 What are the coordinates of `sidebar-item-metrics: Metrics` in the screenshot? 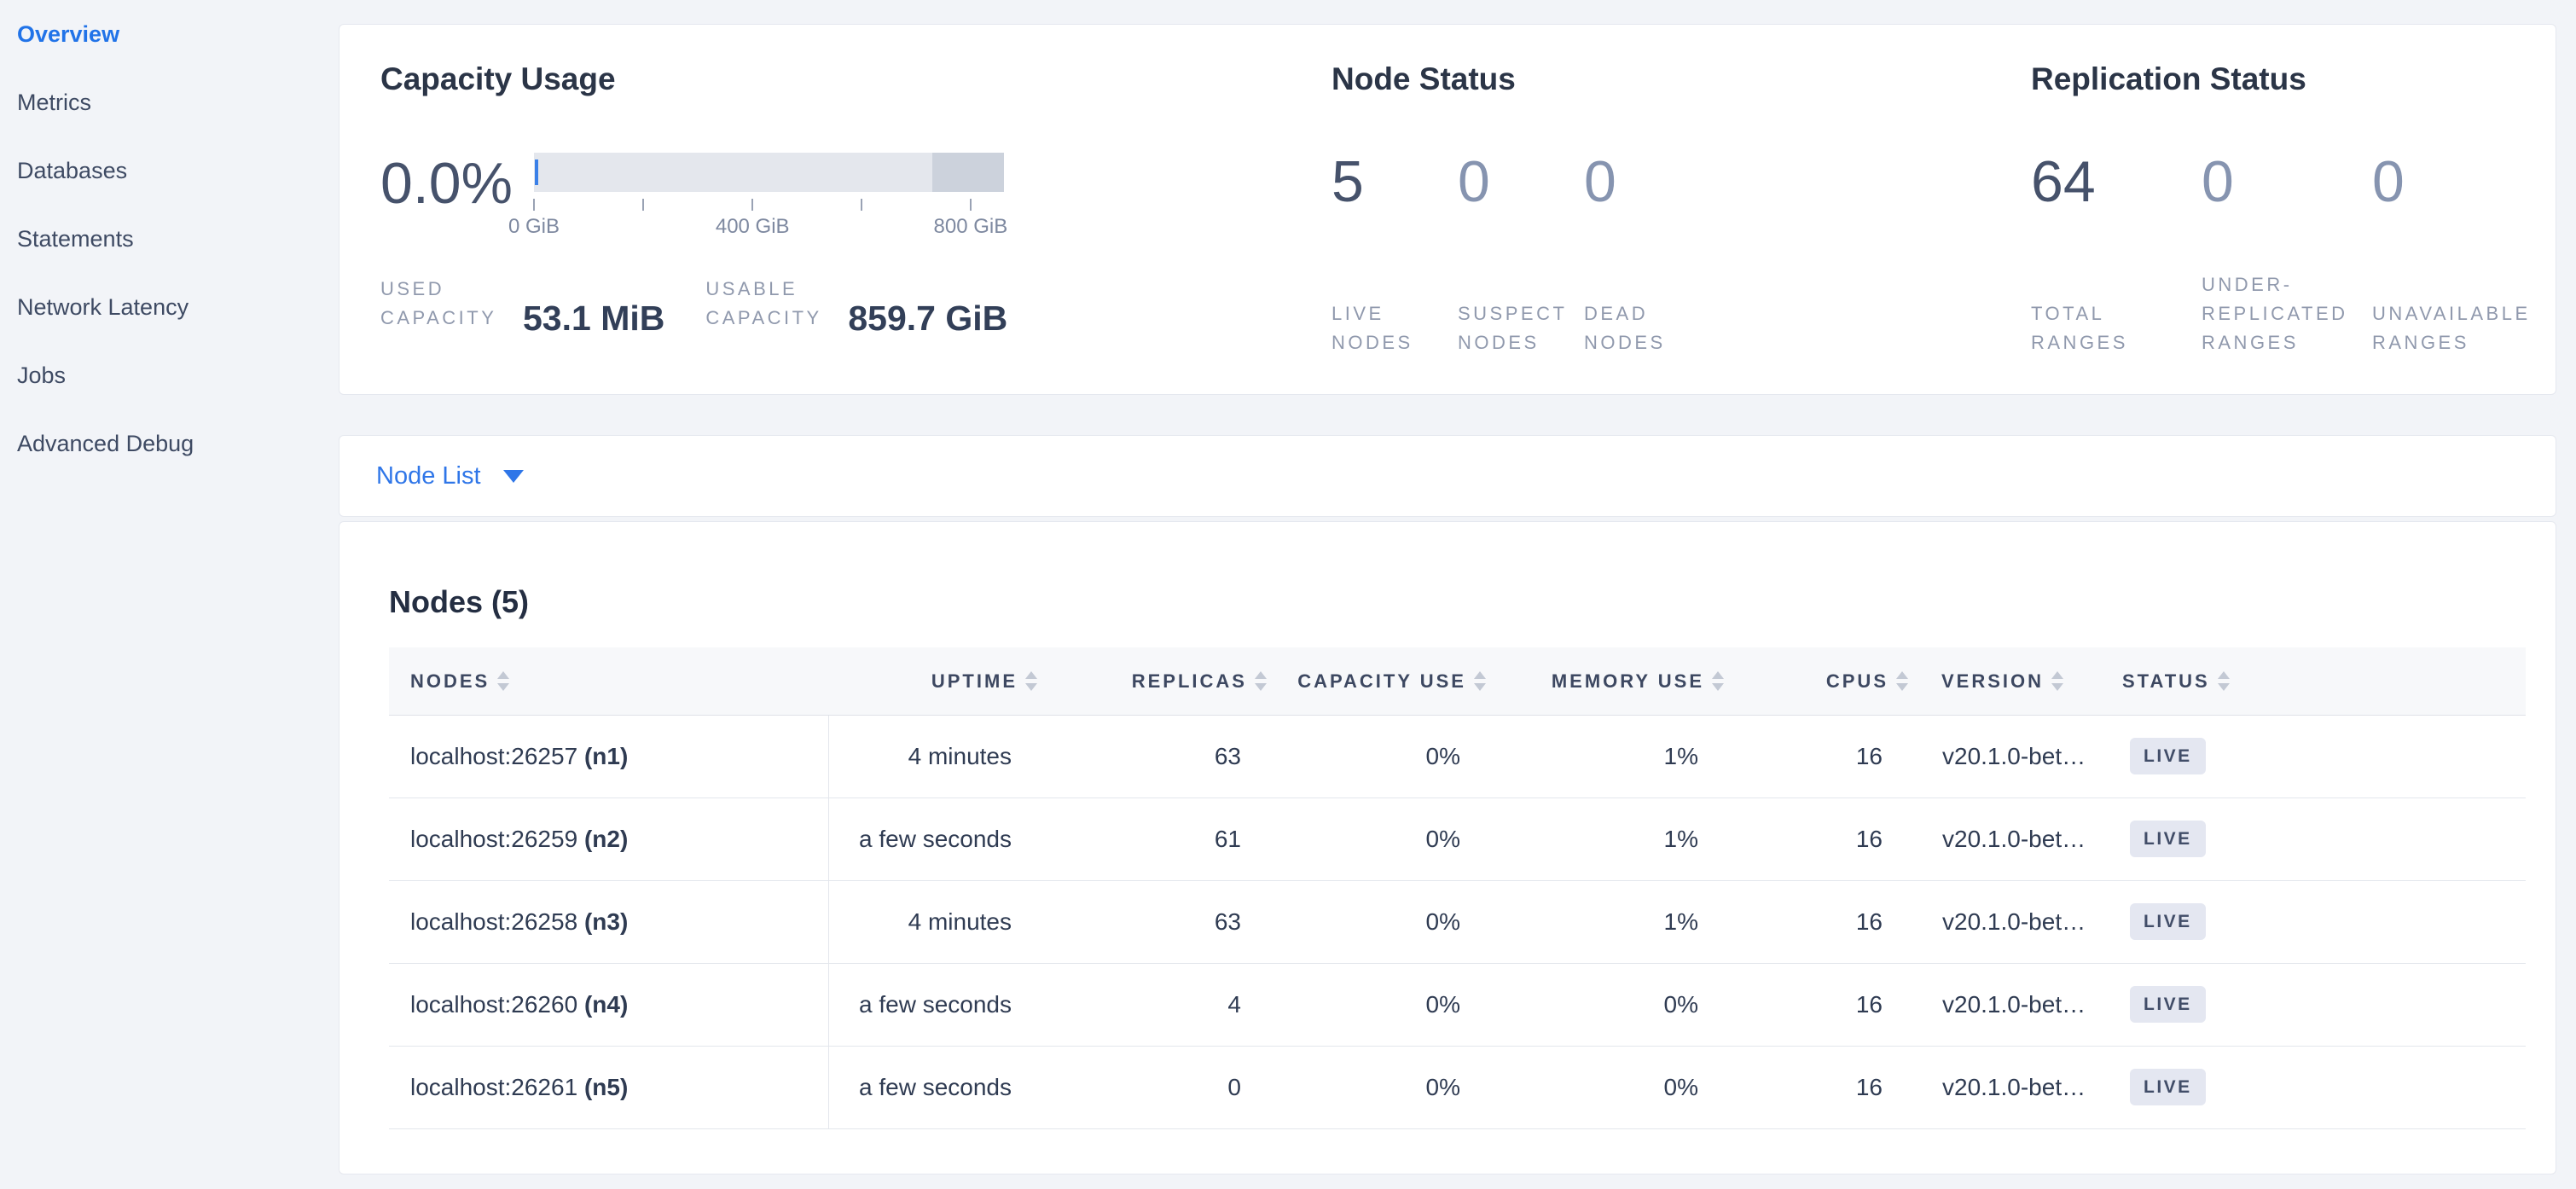 It's located at (54, 102).